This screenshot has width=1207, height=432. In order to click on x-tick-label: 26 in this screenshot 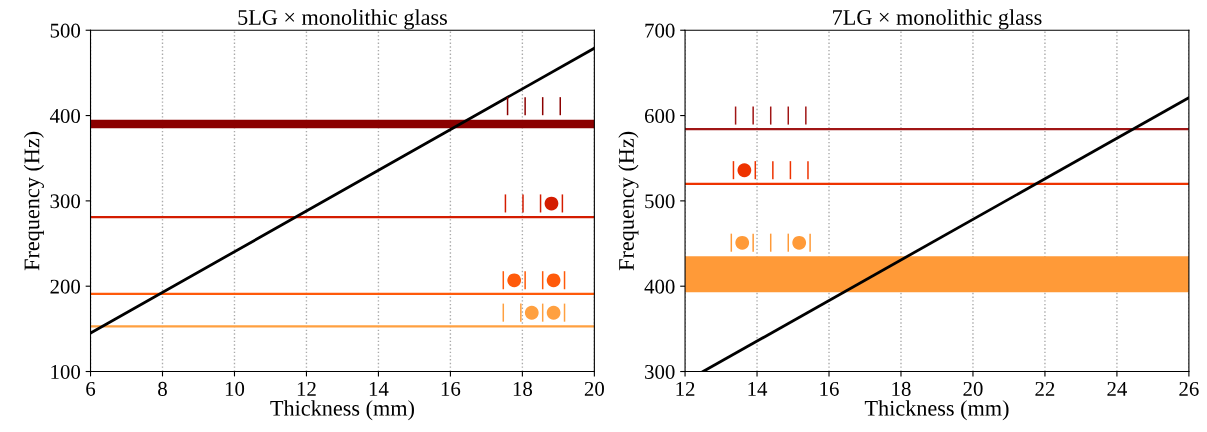, I will do `click(1189, 388)`.